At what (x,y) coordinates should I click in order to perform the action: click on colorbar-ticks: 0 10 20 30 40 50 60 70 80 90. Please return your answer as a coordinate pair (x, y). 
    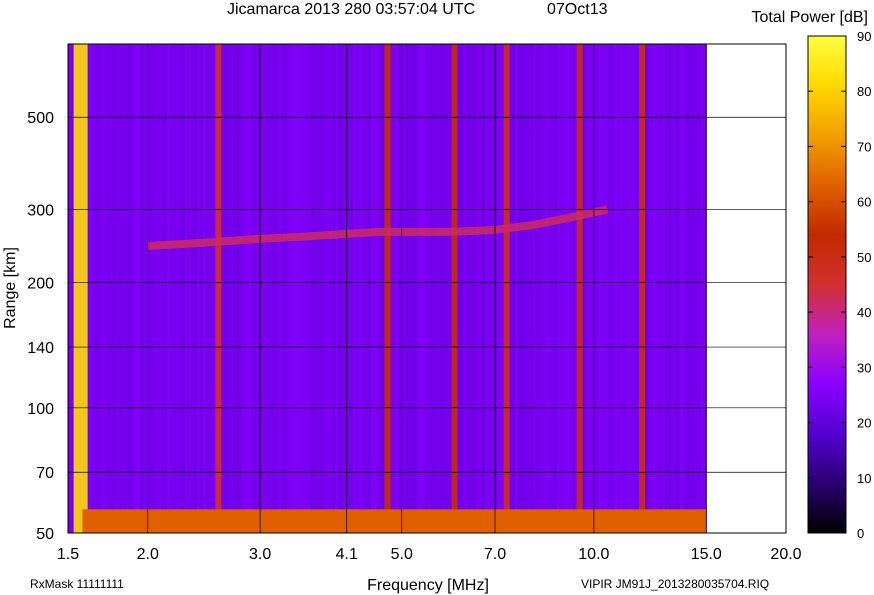
    Looking at the image, I should click on (839, 285).